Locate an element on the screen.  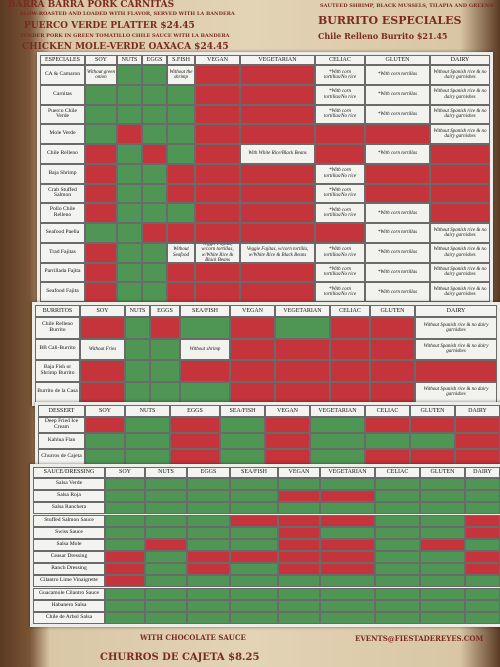
row-label: Chile Relleno Burrito is located at coordinates (57, 328).